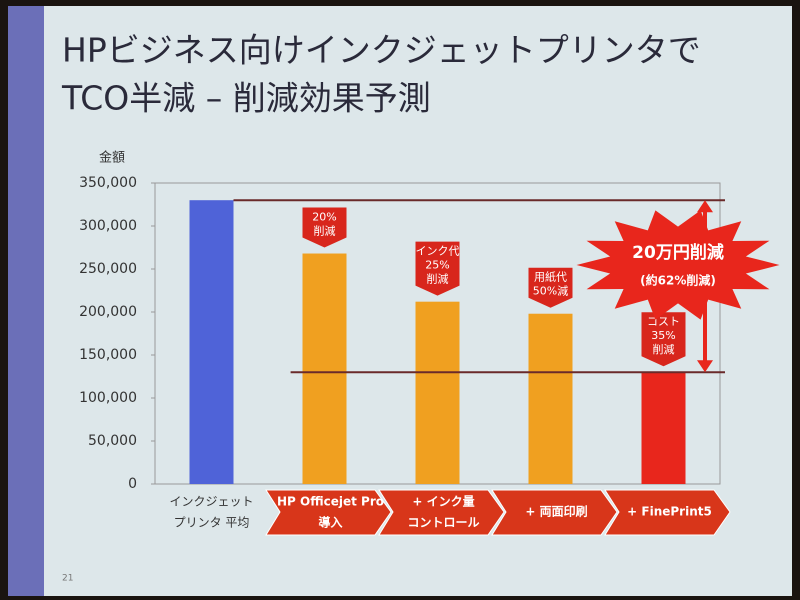 The height and width of the screenshot is (600, 800). What do you see at coordinates (678, 265) in the screenshot?
I see `starburst` at bounding box center [678, 265].